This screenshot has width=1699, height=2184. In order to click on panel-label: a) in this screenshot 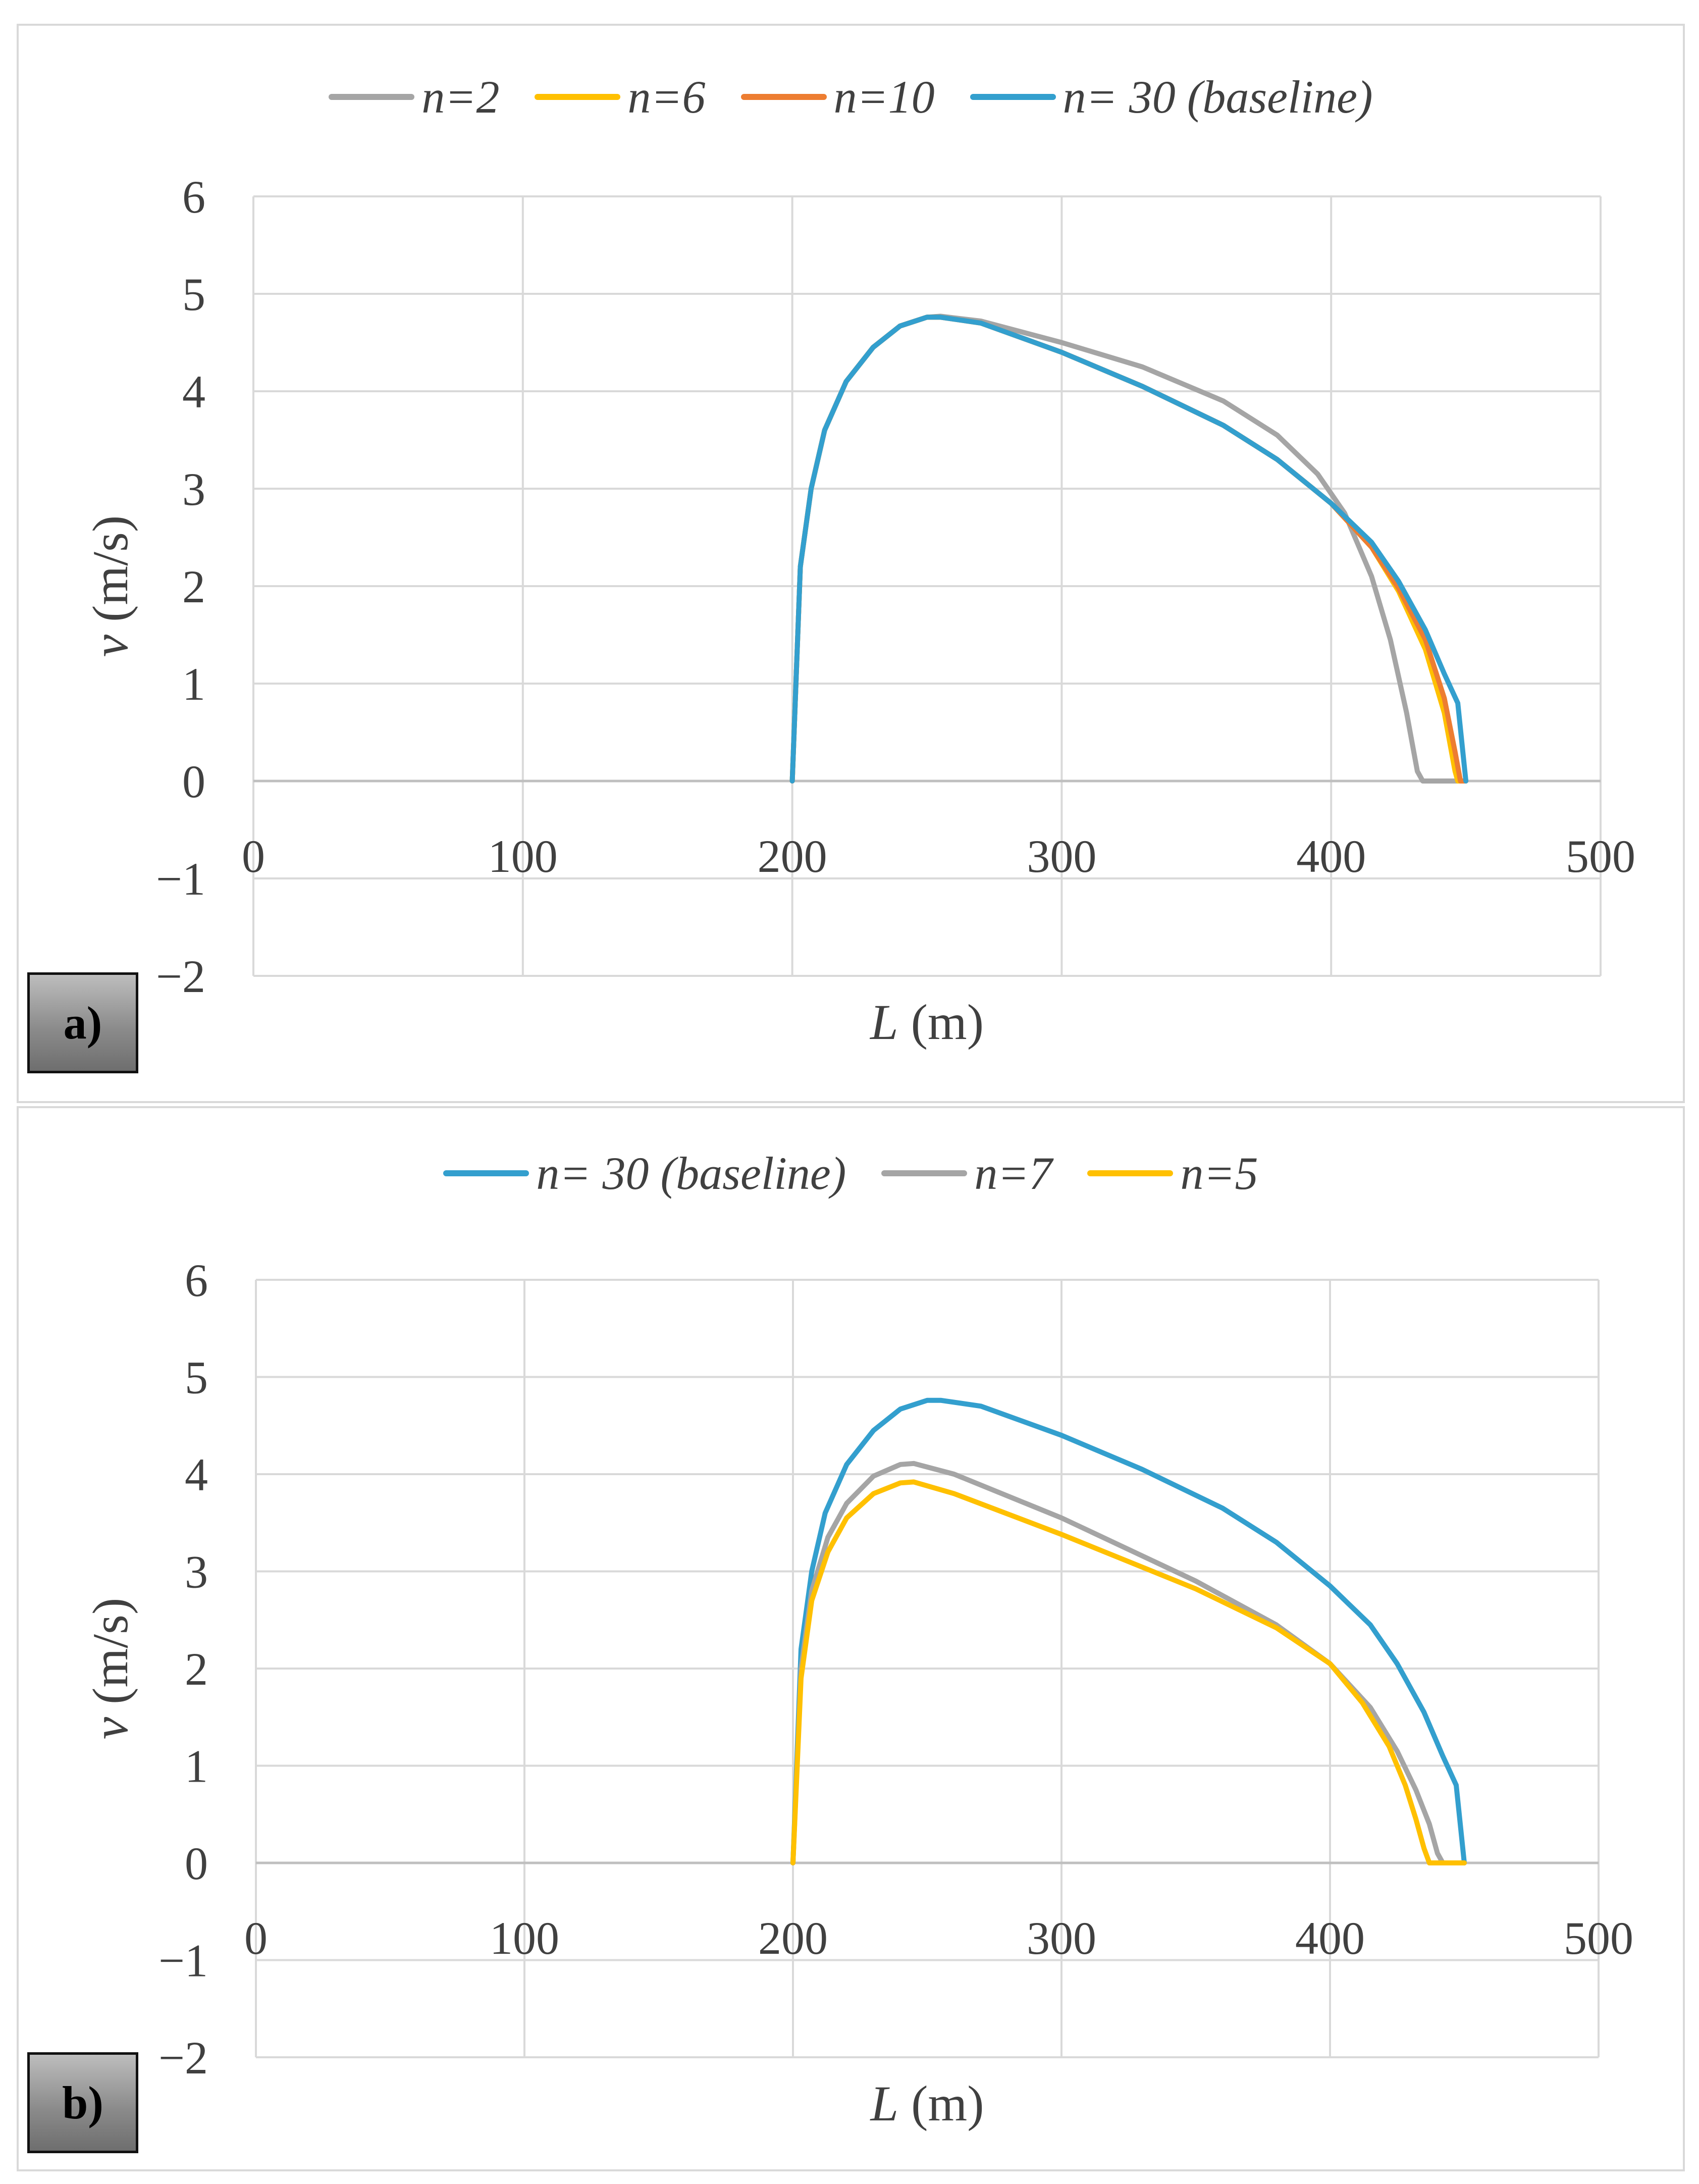, I will do `click(83, 1022)`.